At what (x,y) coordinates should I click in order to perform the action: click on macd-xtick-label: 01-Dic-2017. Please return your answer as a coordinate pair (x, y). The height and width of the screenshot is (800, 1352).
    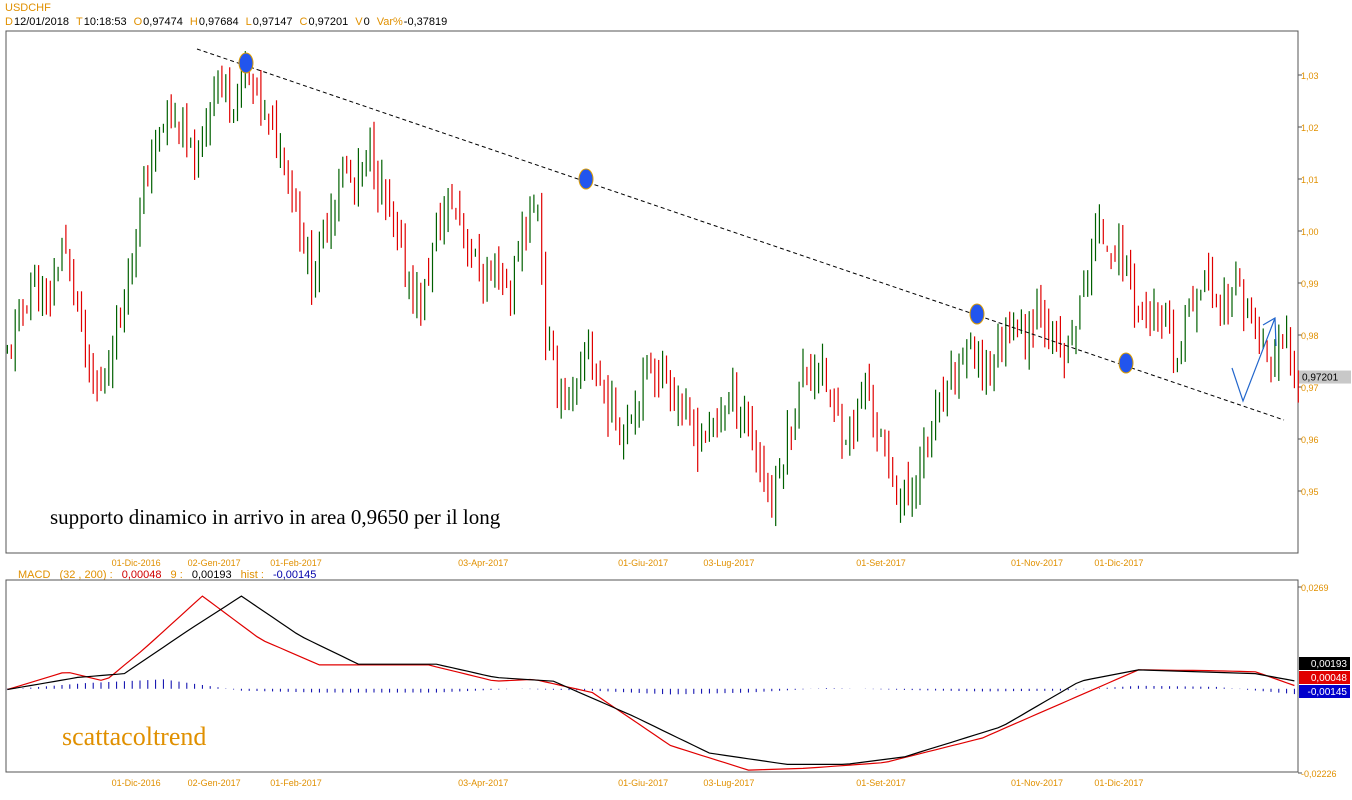
    Looking at the image, I should click on (1118, 783).